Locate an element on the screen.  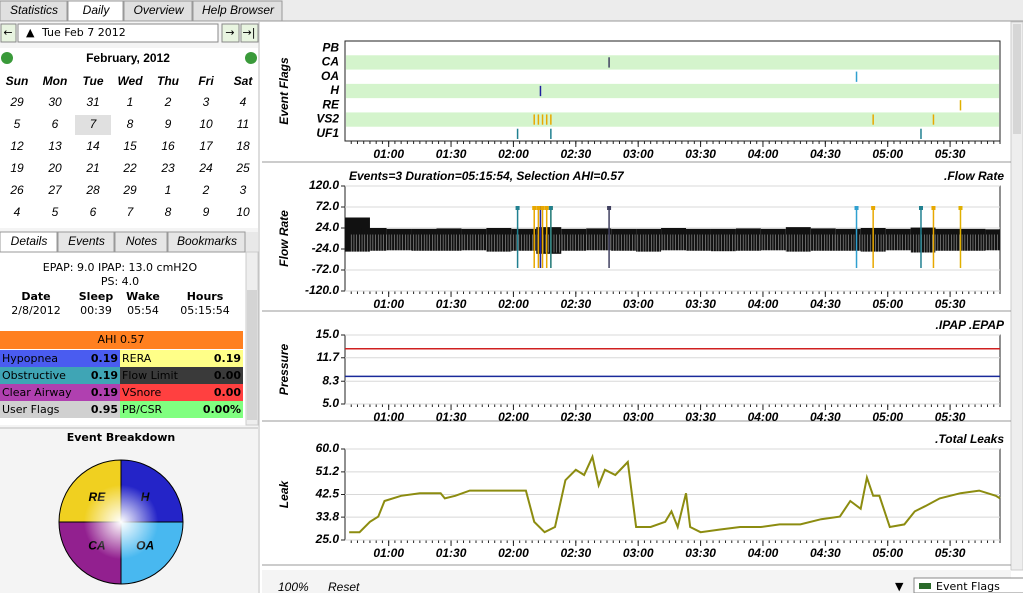
tab-label: Statistics is located at coordinates (34, 10).